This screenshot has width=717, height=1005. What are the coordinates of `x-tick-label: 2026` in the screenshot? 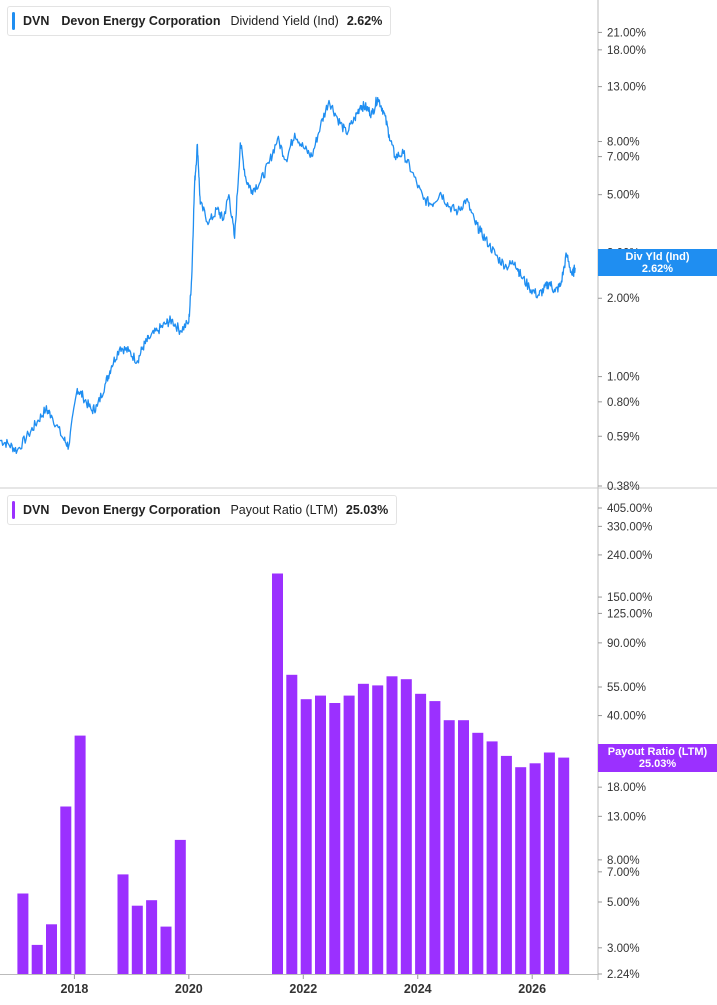 It's located at (532, 989).